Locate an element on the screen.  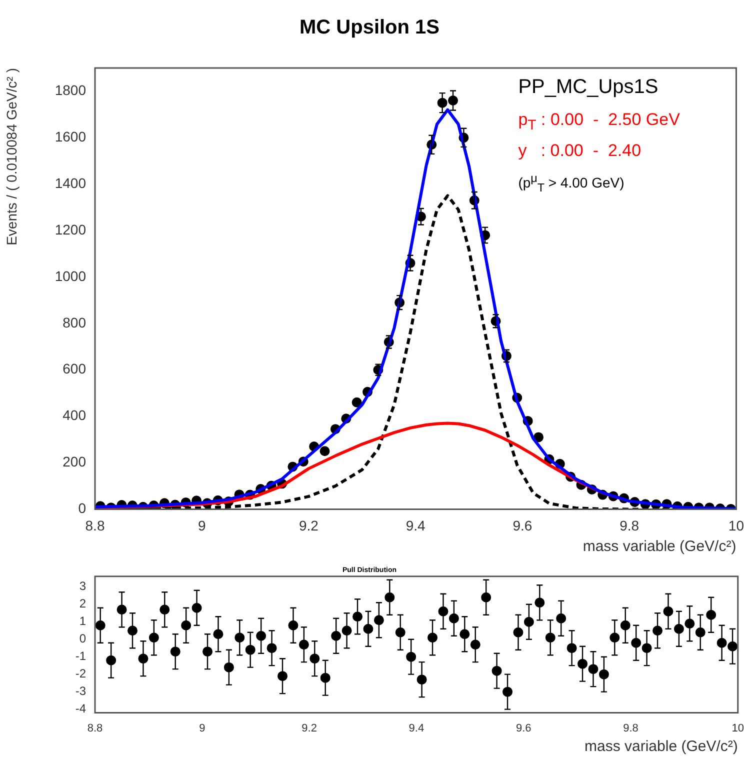
y-tick-label: -1 is located at coordinates (80, 656).